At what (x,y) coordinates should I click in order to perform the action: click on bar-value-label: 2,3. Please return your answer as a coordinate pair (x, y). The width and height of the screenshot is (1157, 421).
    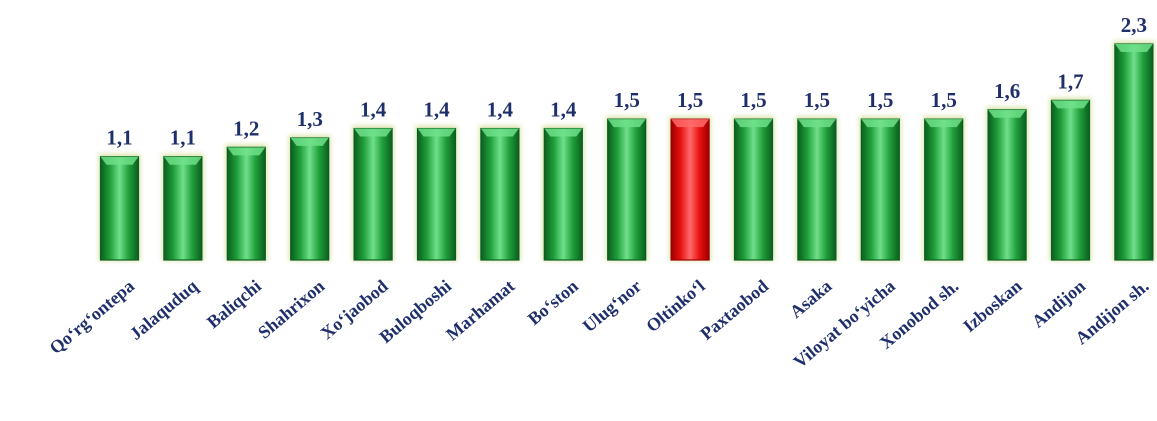
    Looking at the image, I should click on (1134, 25).